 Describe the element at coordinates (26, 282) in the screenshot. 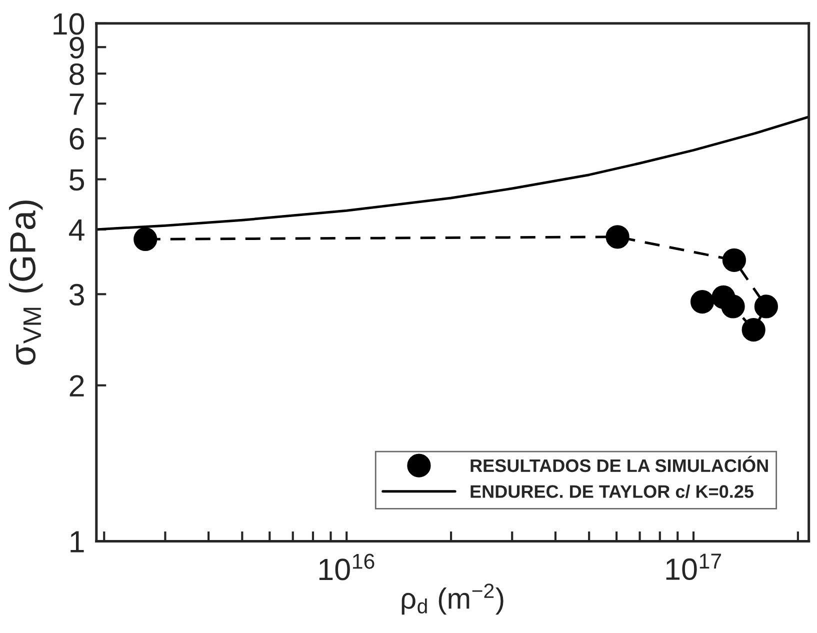

I see `y-axis-title: σ$_{VM}$ (GPa)` at that location.